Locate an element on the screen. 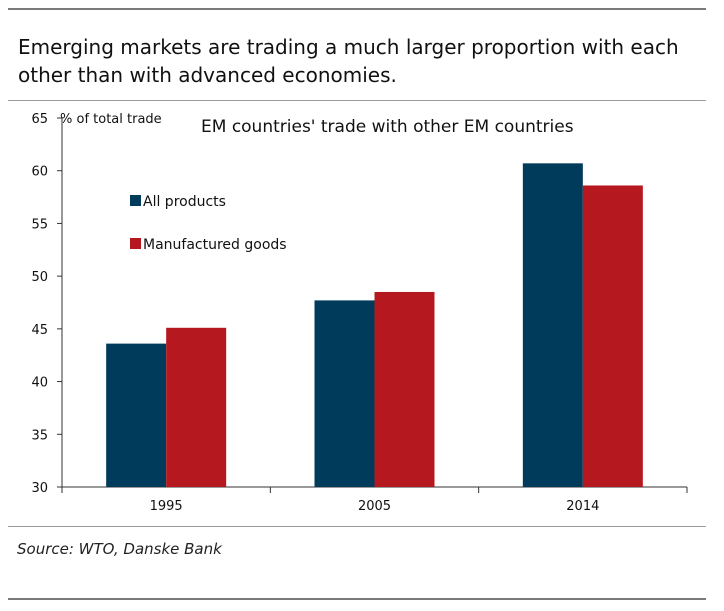  legend: All products Manufactured goods is located at coordinates (208, 223).